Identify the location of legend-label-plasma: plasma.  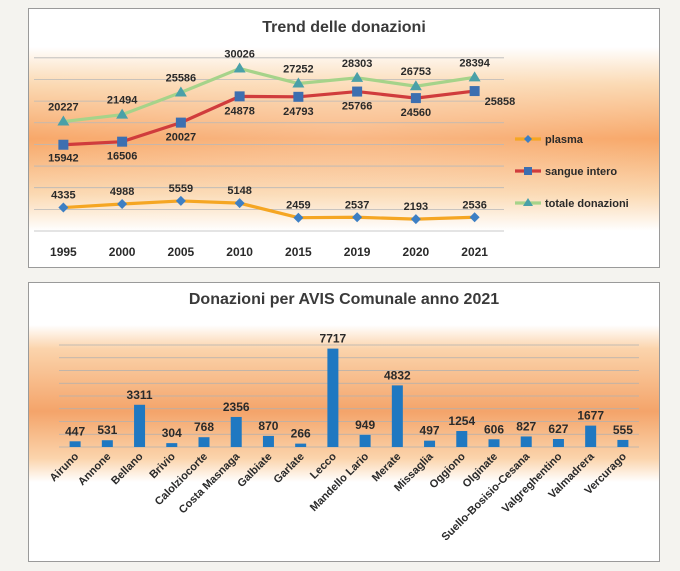
(564, 140).